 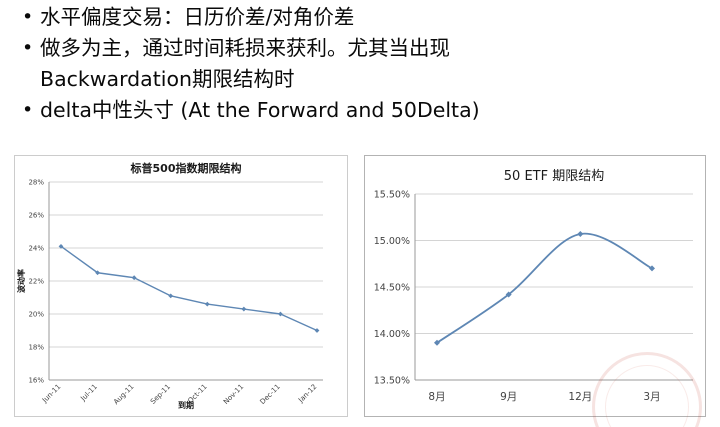 What do you see at coordinates (123, 394) in the screenshot?
I see `svg-text: Aug-11` at bounding box center [123, 394].